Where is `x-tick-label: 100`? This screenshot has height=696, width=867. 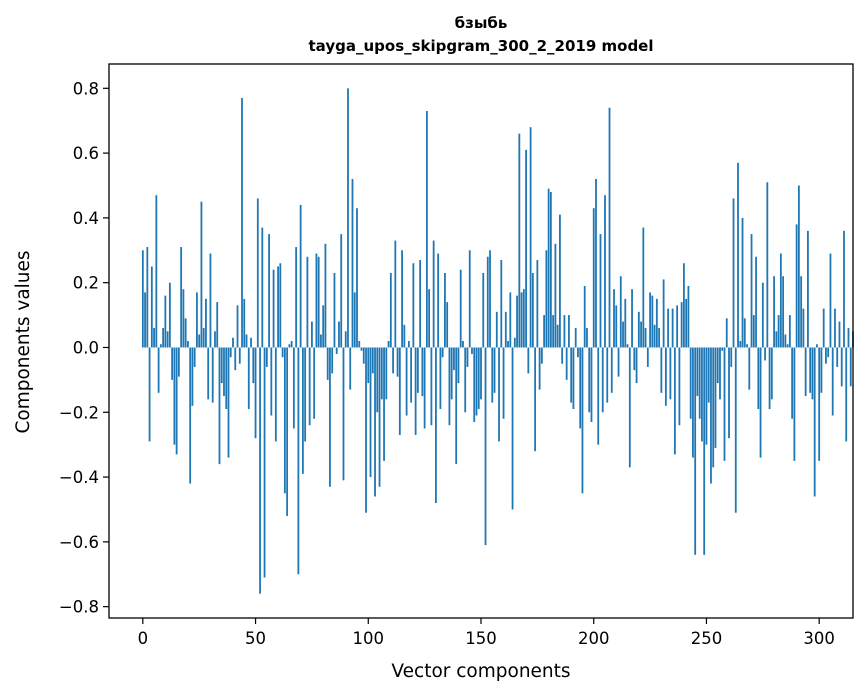 x-tick-label: 100 is located at coordinates (369, 638).